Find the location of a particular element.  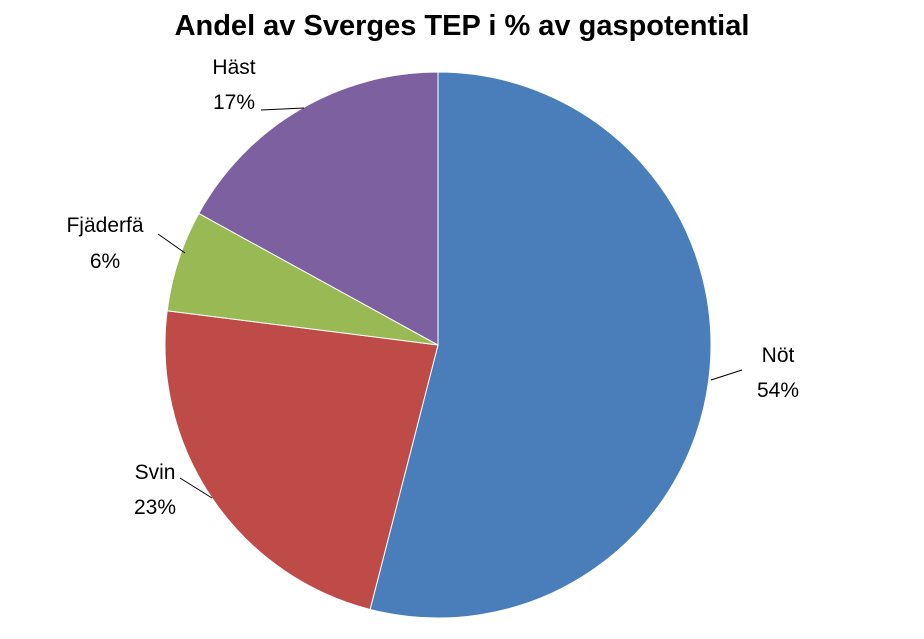

leader-line-svin is located at coordinates (196, 488).